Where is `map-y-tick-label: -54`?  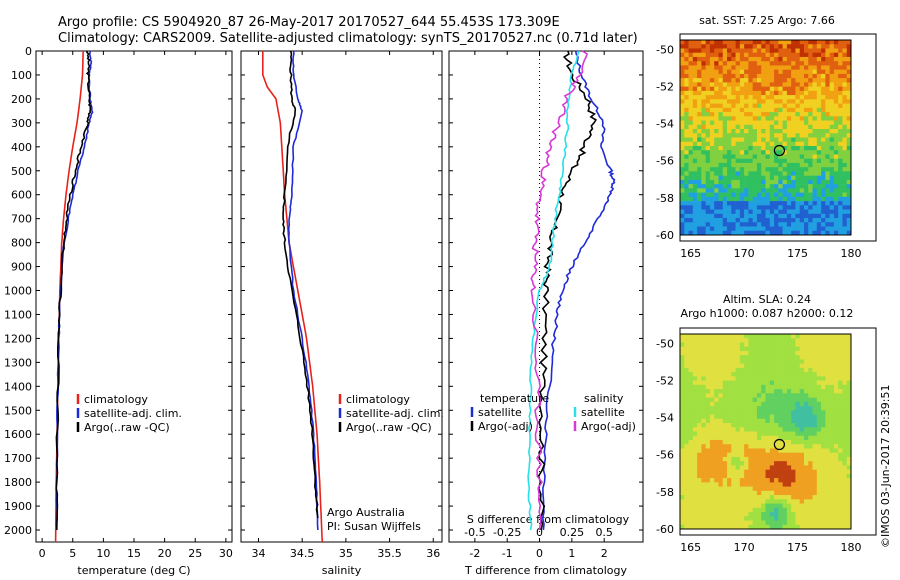 map-y-tick-label: -54 is located at coordinates (665, 418).